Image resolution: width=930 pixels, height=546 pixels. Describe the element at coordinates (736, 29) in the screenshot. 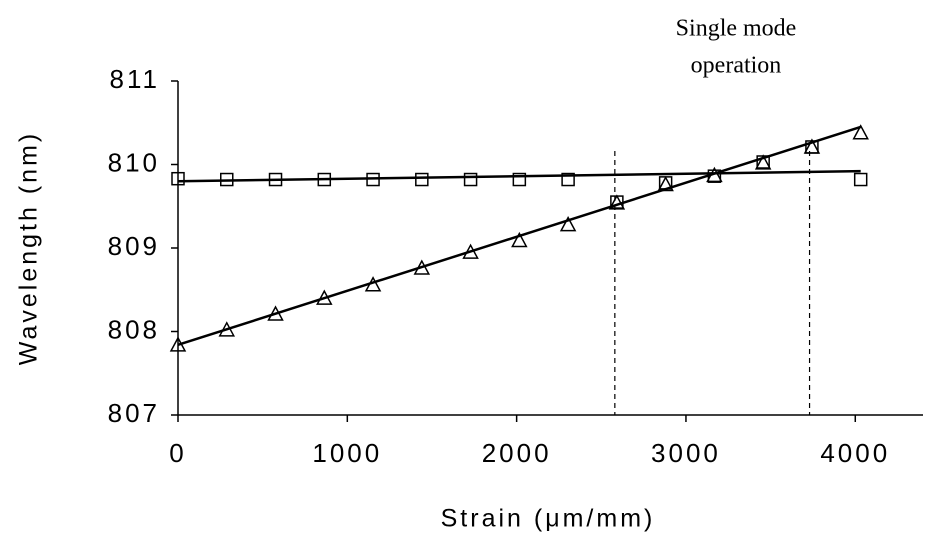

I see `annotation: Single mode` at that location.